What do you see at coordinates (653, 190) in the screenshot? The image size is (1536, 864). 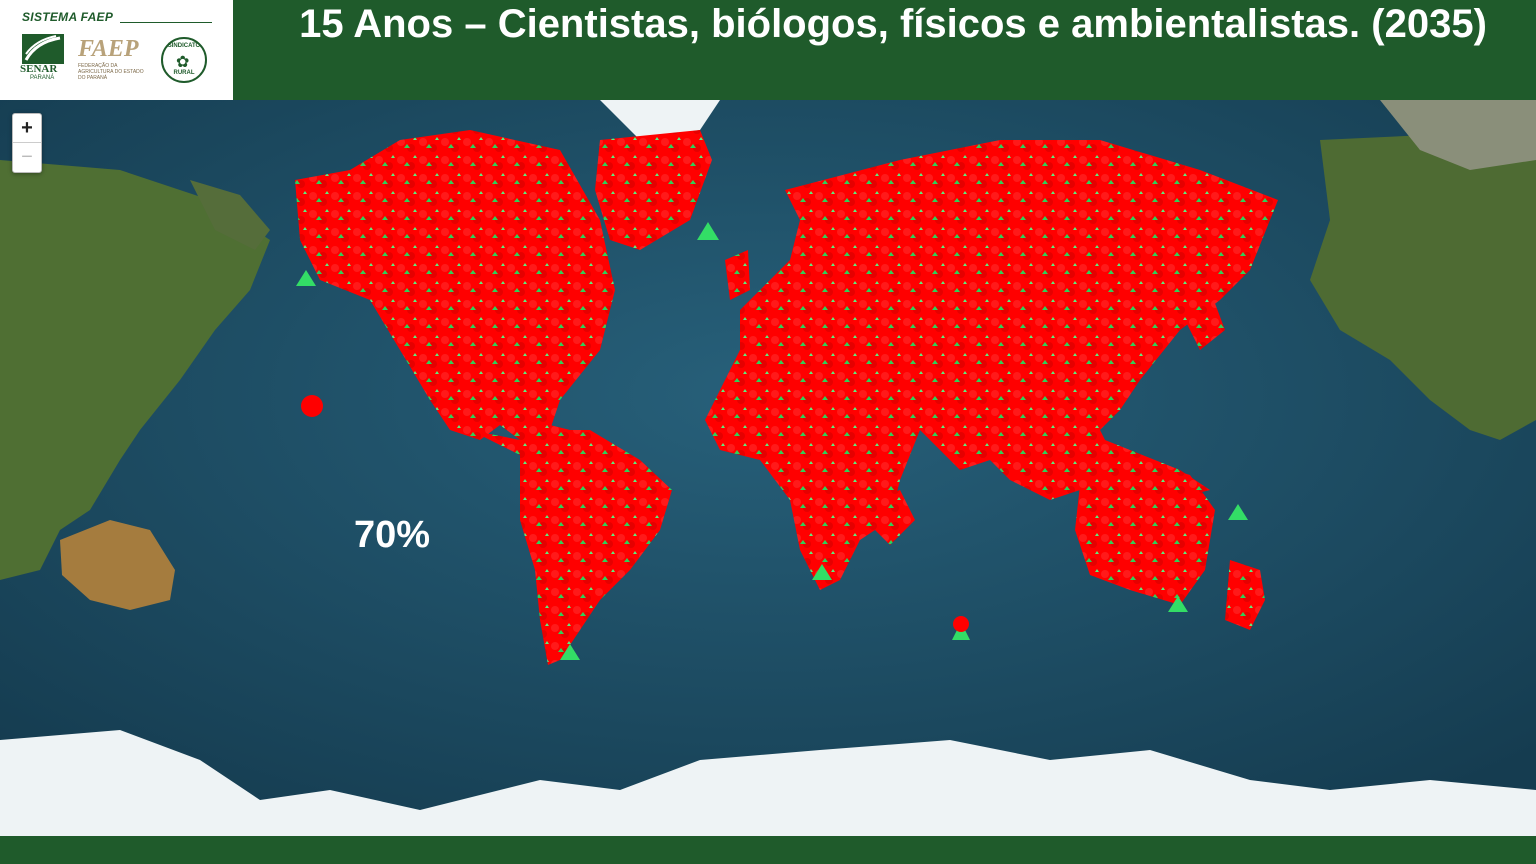 I see `greenland-covered` at bounding box center [653, 190].